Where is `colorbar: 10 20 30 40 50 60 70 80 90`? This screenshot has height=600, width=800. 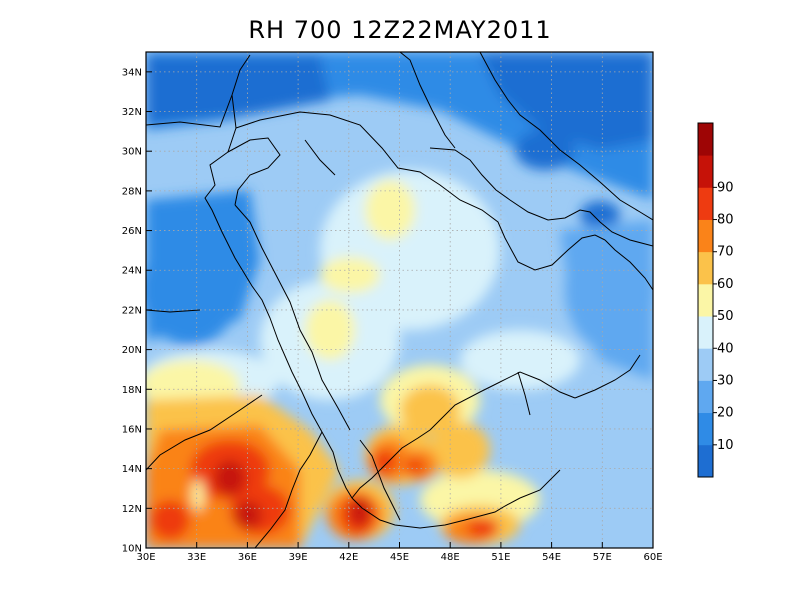 colorbar: 10 20 30 40 50 60 70 80 90 is located at coordinates (715, 300).